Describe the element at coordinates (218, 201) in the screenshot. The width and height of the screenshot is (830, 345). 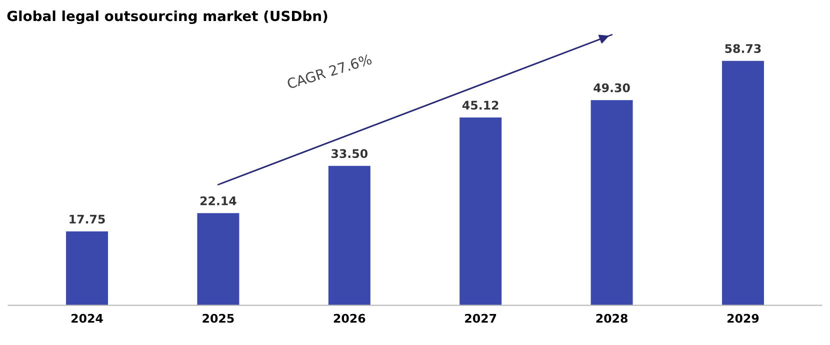
I see `data-label: 22.14` at that location.